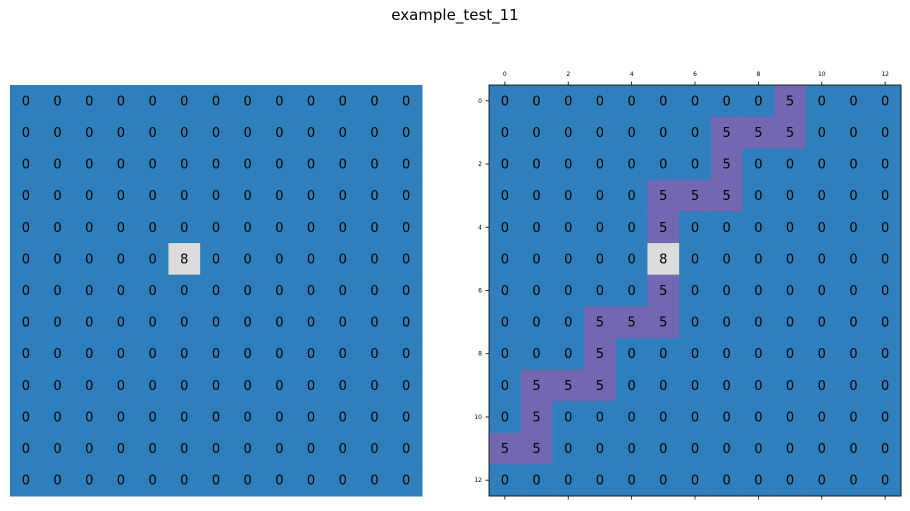 This screenshot has width=910, height=511. What do you see at coordinates (480, 354) in the screenshot?
I see `y-tick-label: 8` at bounding box center [480, 354].